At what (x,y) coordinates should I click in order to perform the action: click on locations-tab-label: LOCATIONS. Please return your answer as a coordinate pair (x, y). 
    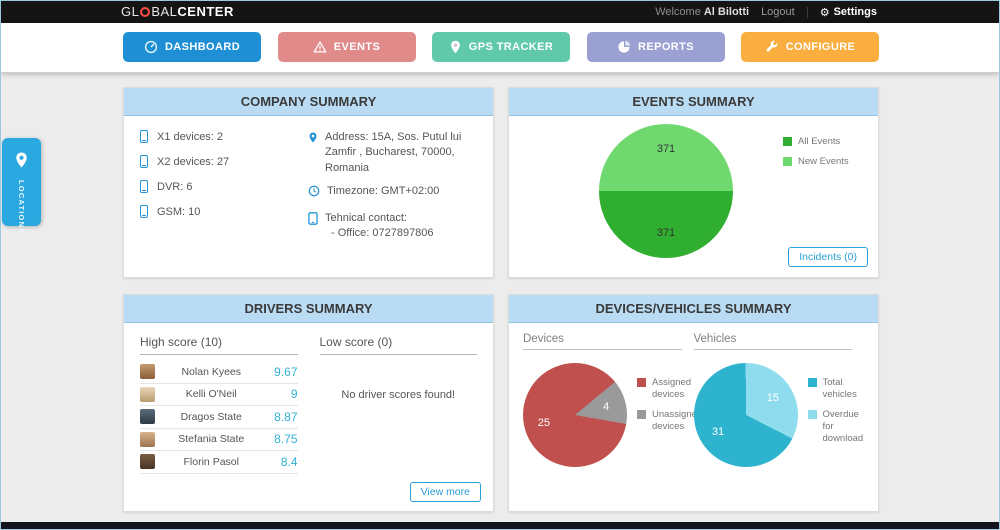
    Looking at the image, I should click on (21, 207).